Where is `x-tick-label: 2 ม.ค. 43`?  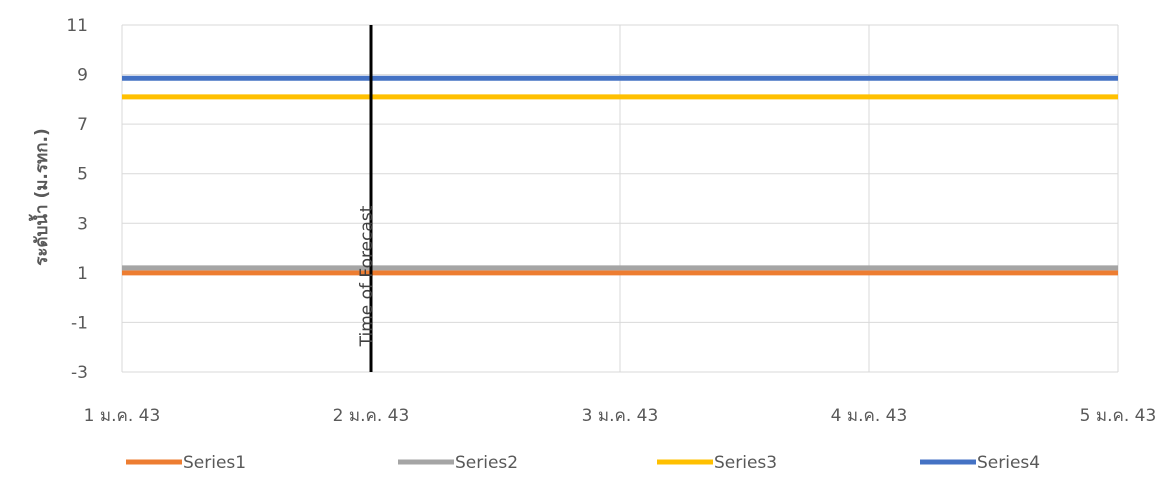 x-tick-label: 2 ม.ค. 43 is located at coordinates (371, 416).